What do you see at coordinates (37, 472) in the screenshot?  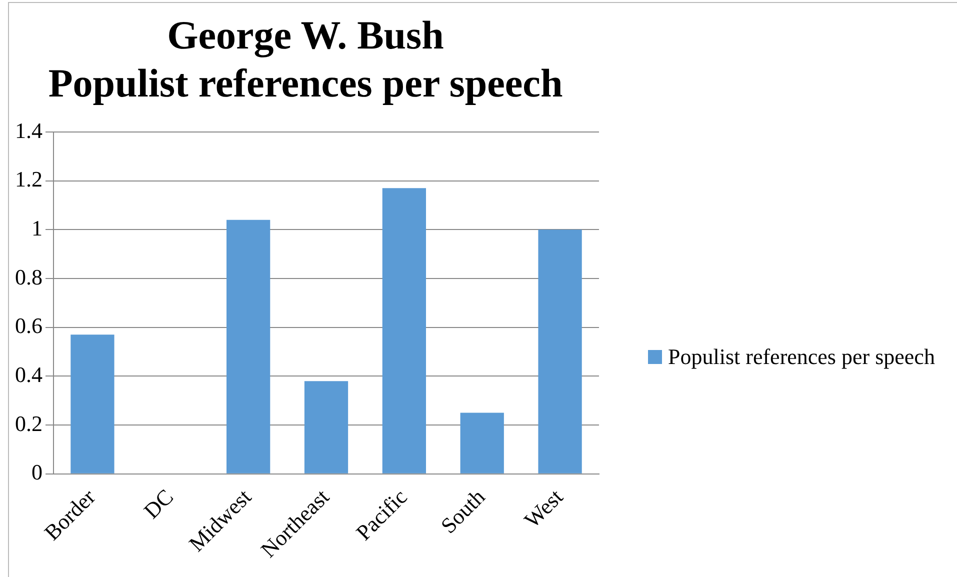 I see `y-tick-label: 0` at bounding box center [37, 472].